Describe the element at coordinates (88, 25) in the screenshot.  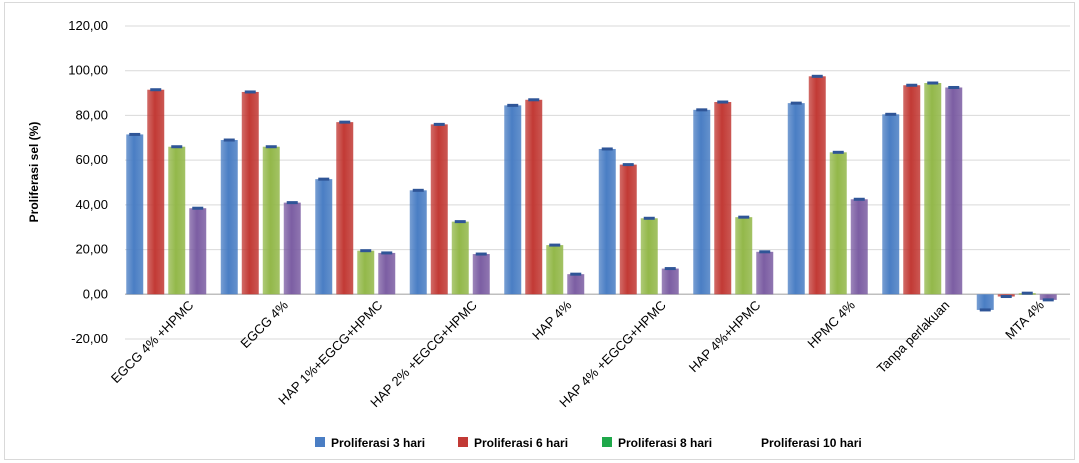
I see `y-tick-label: 120,00` at that location.